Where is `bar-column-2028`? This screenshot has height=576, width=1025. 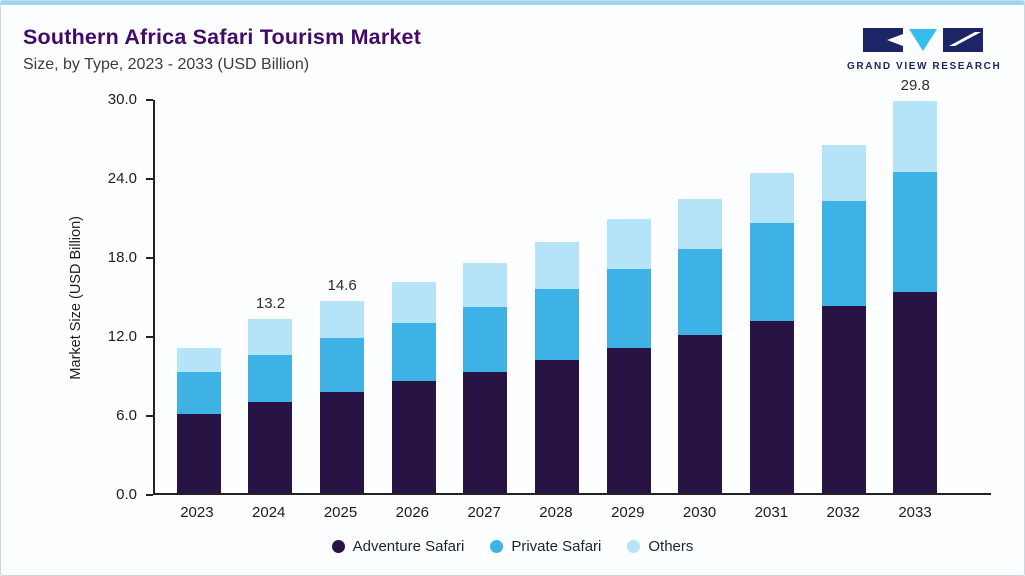 bar-column-2028 is located at coordinates (557, 296).